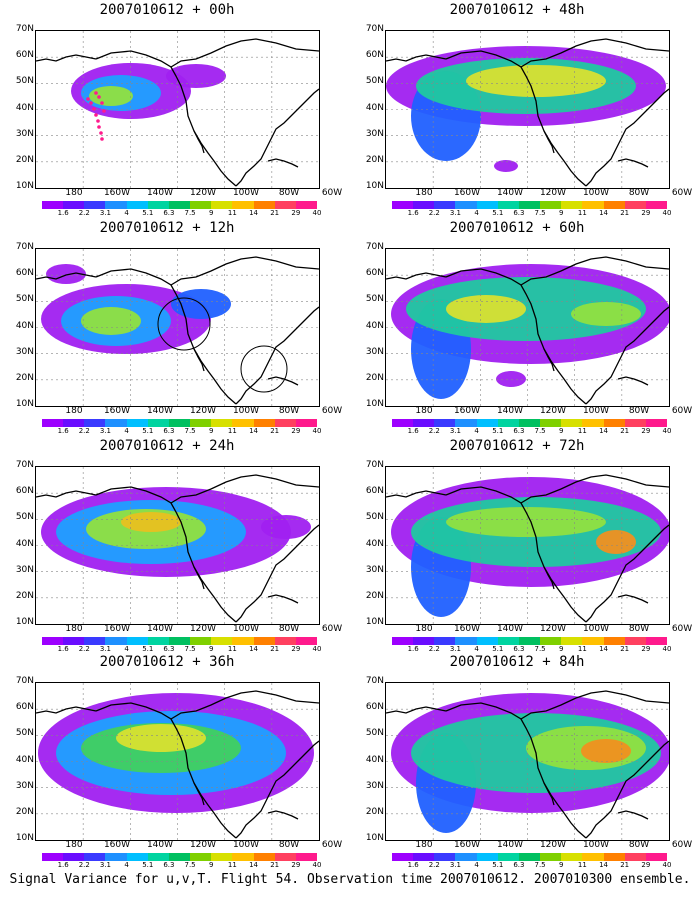 The width and height of the screenshot is (700, 900). I want to click on lon-tick-label: 120W, so click(553, 845).